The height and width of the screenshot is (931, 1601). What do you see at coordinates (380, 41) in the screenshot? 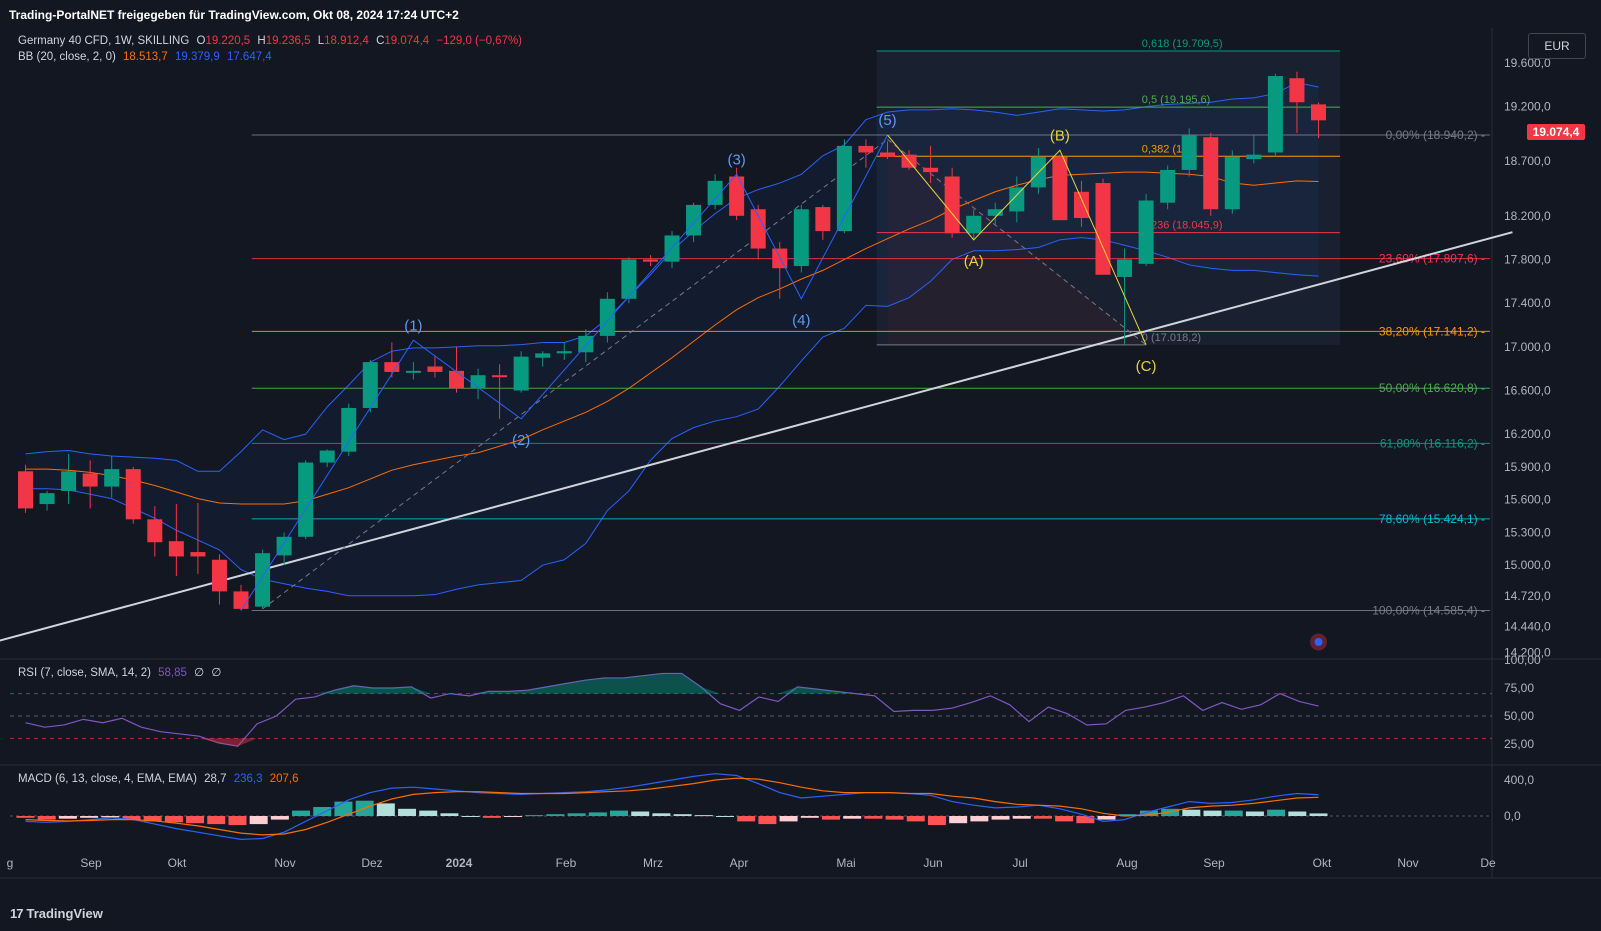
I see `close-label: C` at bounding box center [380, 41].